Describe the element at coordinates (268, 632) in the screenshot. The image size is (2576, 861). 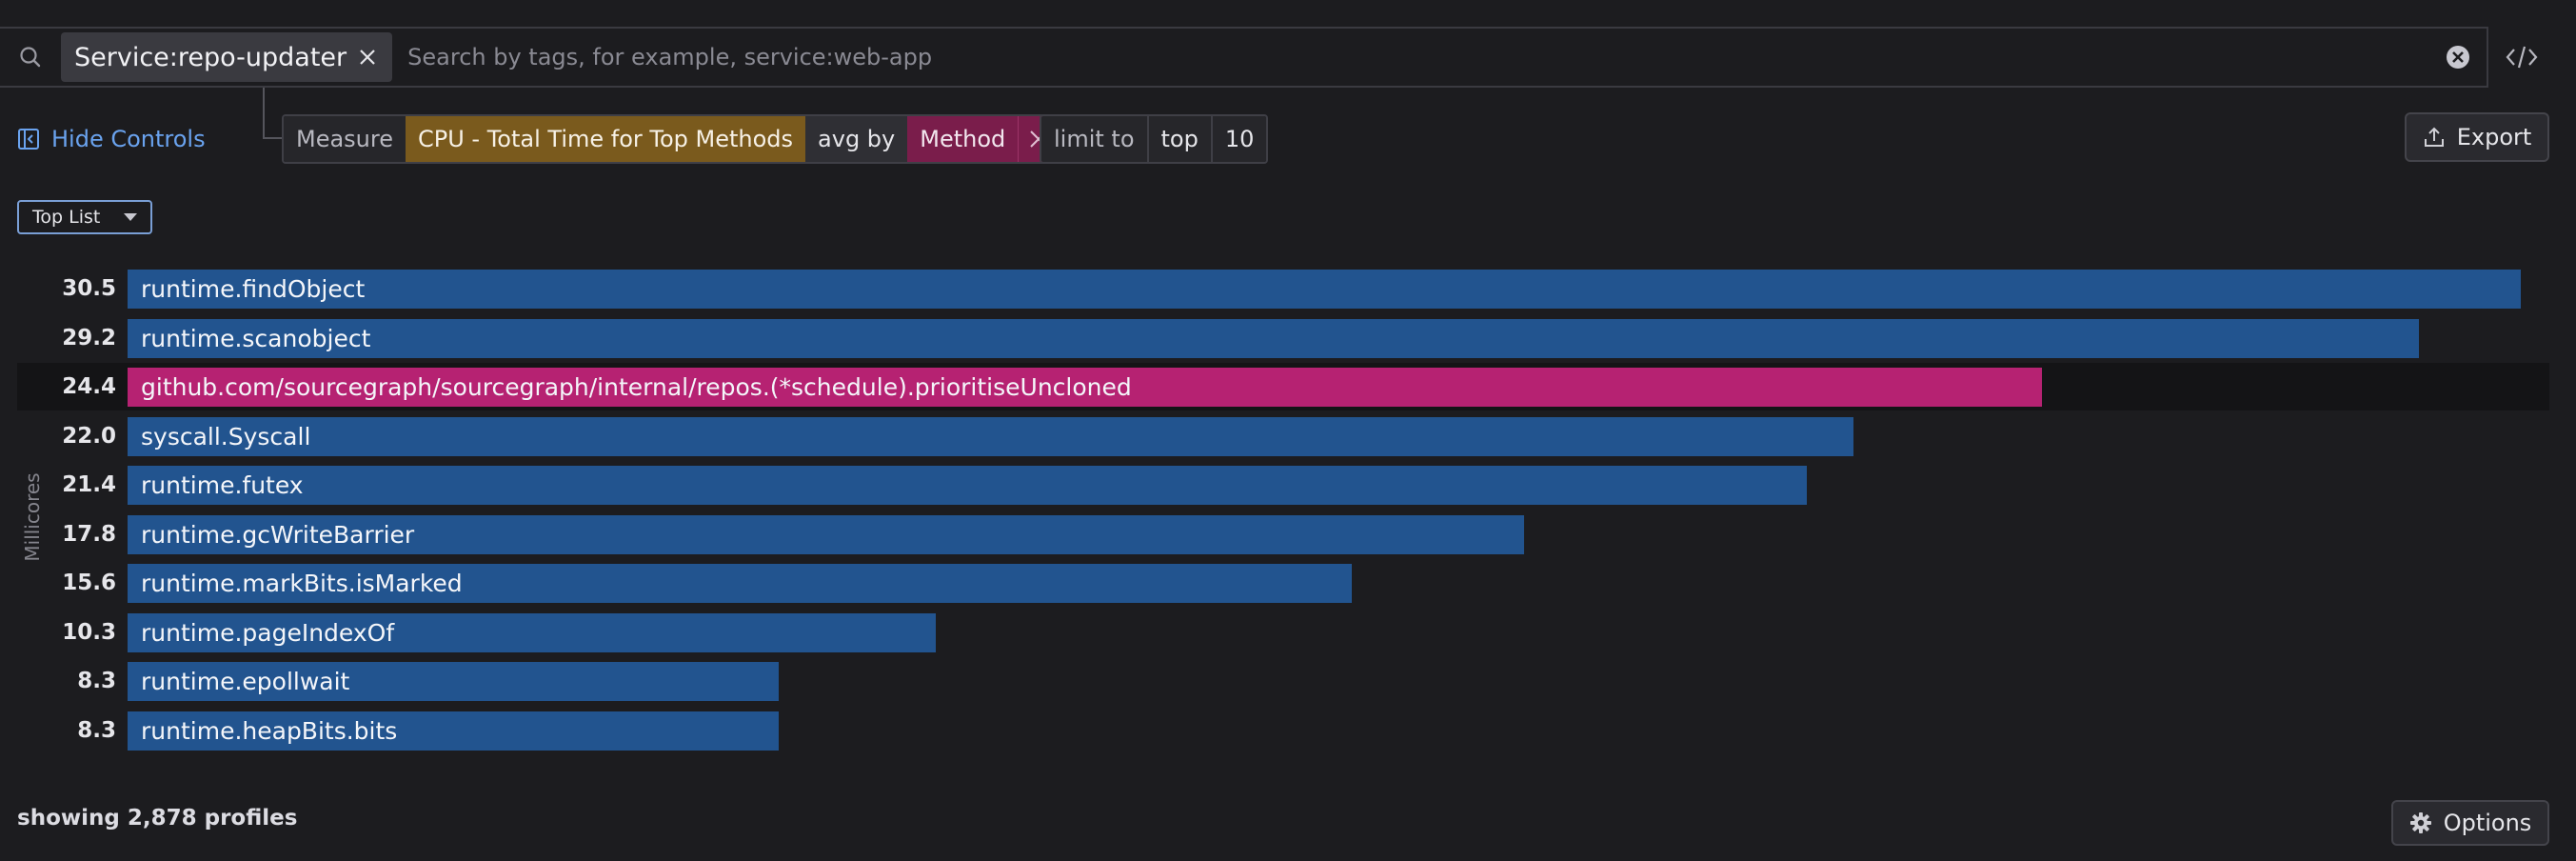
I see `bar-category-label: runtime.pageIndexOf` at that location.